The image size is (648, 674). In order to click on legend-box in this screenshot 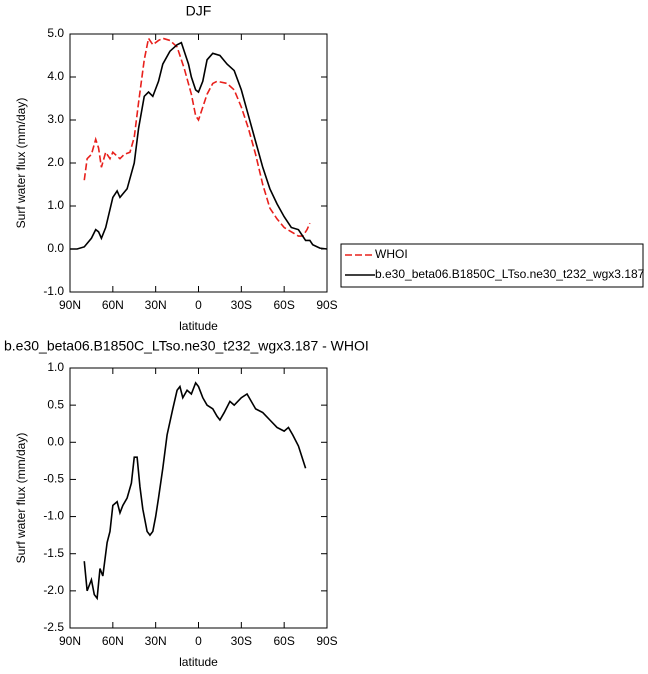, I will do `click(492, 265)`.